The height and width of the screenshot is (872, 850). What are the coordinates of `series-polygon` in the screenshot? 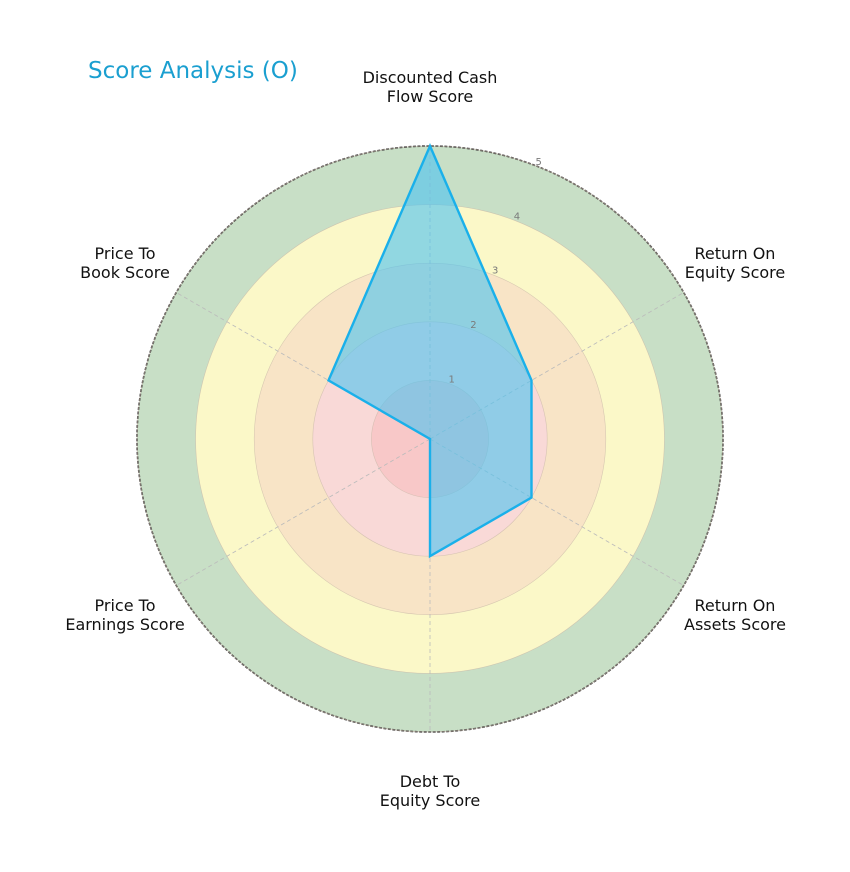 It's located at (429, 350).